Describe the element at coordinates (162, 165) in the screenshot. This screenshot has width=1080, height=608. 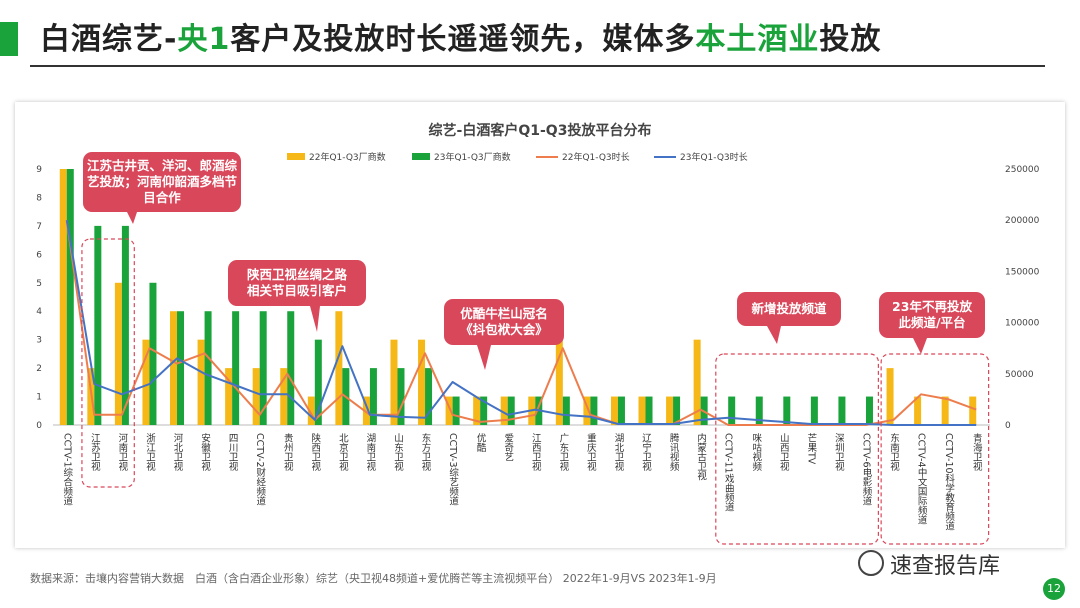
I see `callout-text: 江苏古井贡、洋河、郎酒综` at that location.